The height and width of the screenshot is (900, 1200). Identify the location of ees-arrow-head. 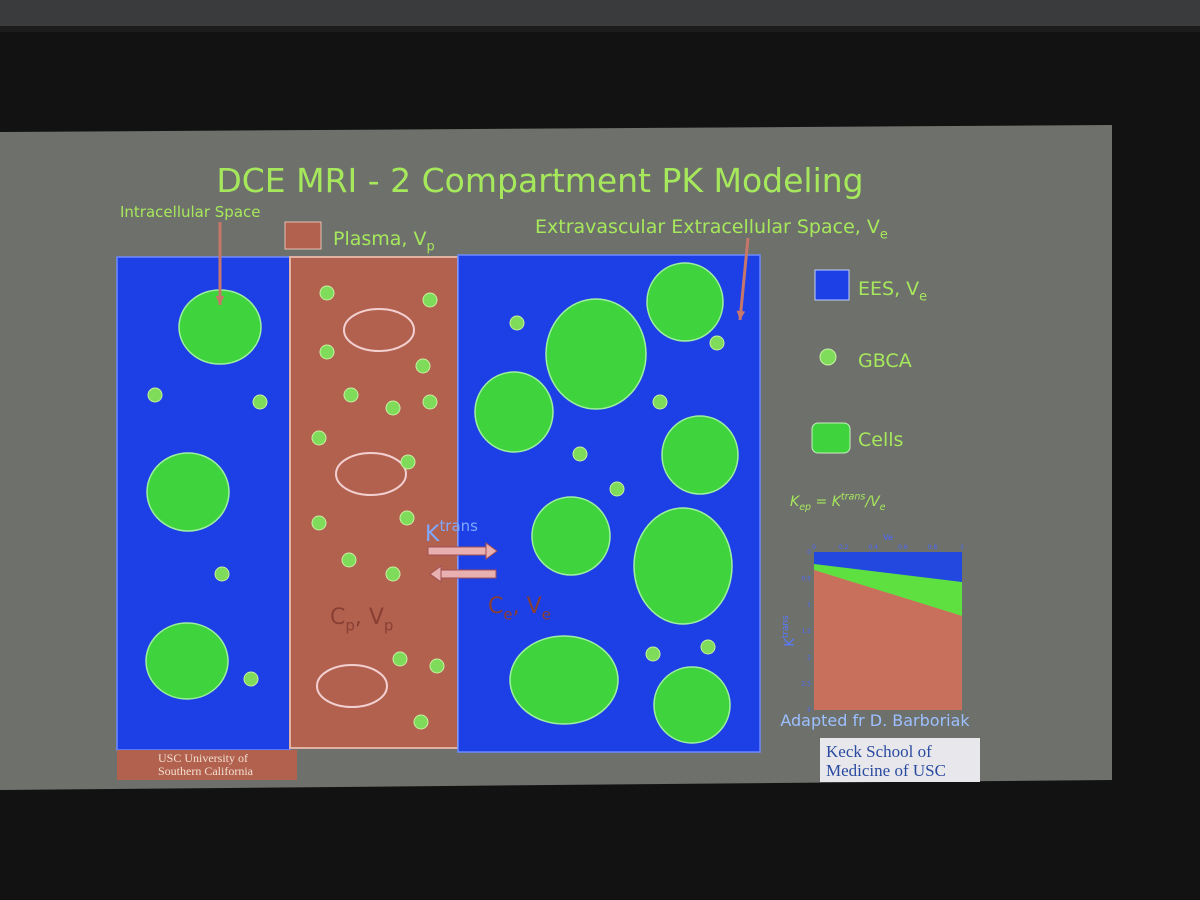
(741, 315).